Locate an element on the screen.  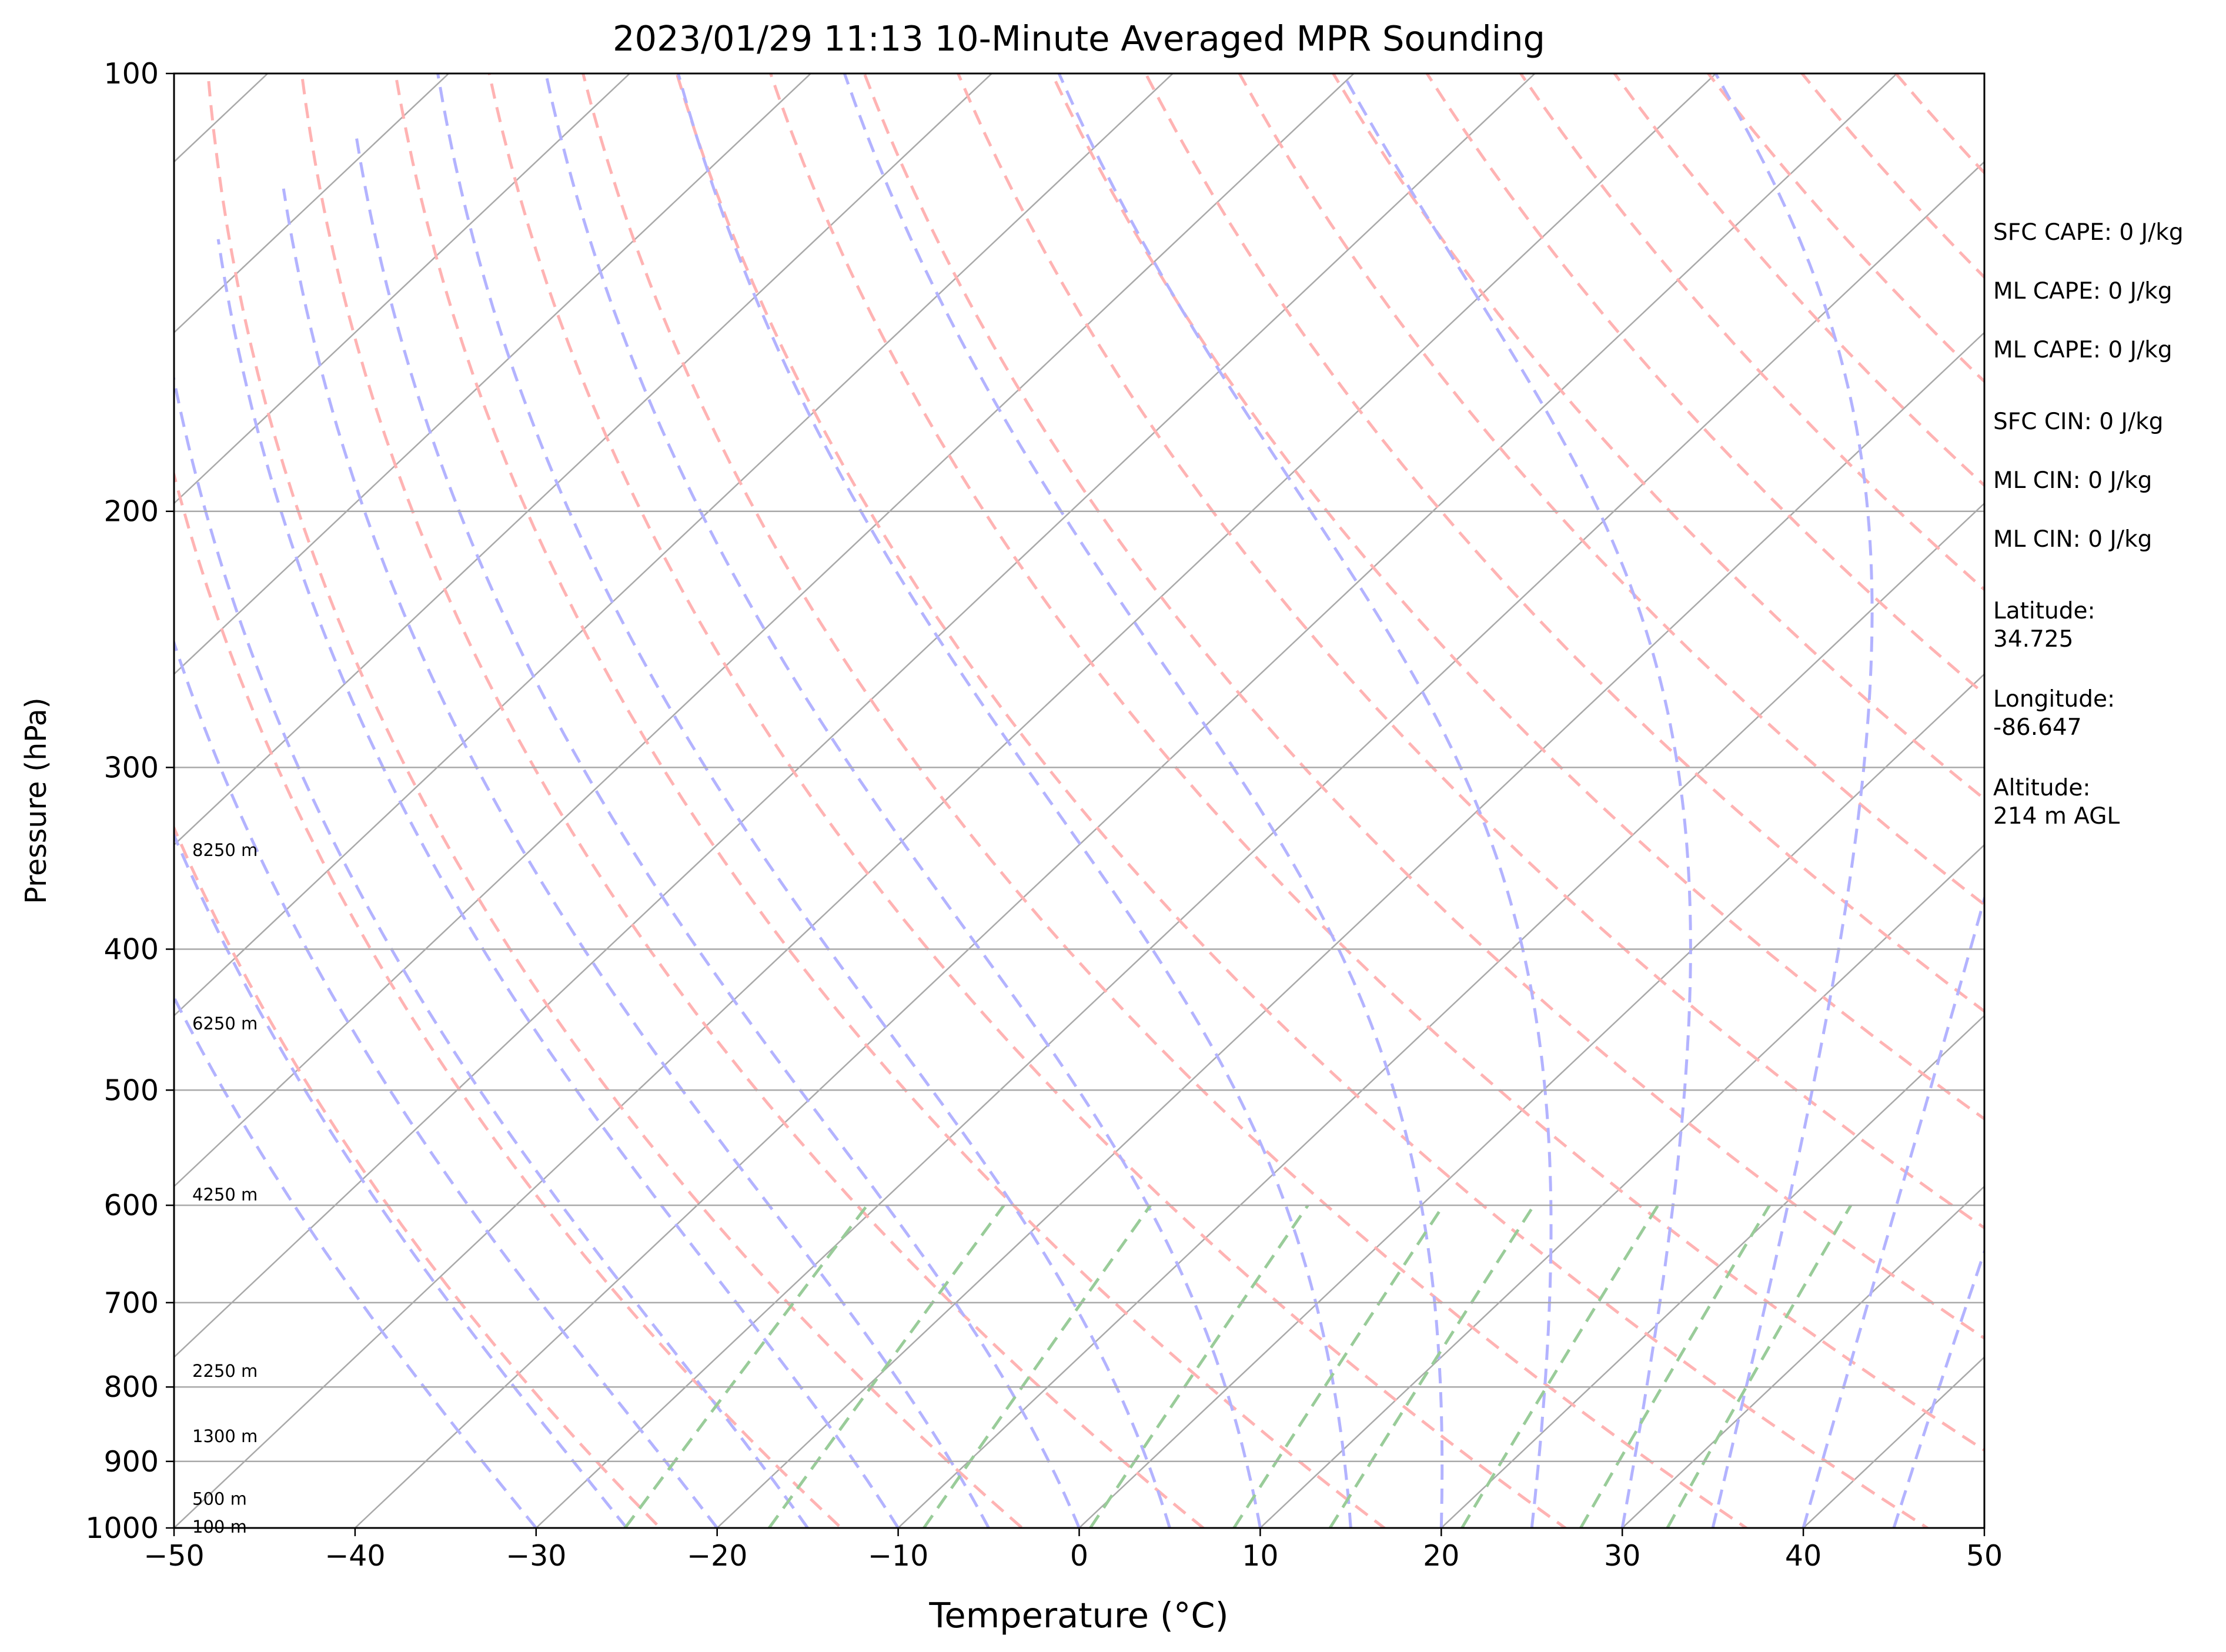
height-labels: 100 m 500 m 1300 m 2250 m 4250 m 6250 m 8250 m is located at coordinates (225, 1189).